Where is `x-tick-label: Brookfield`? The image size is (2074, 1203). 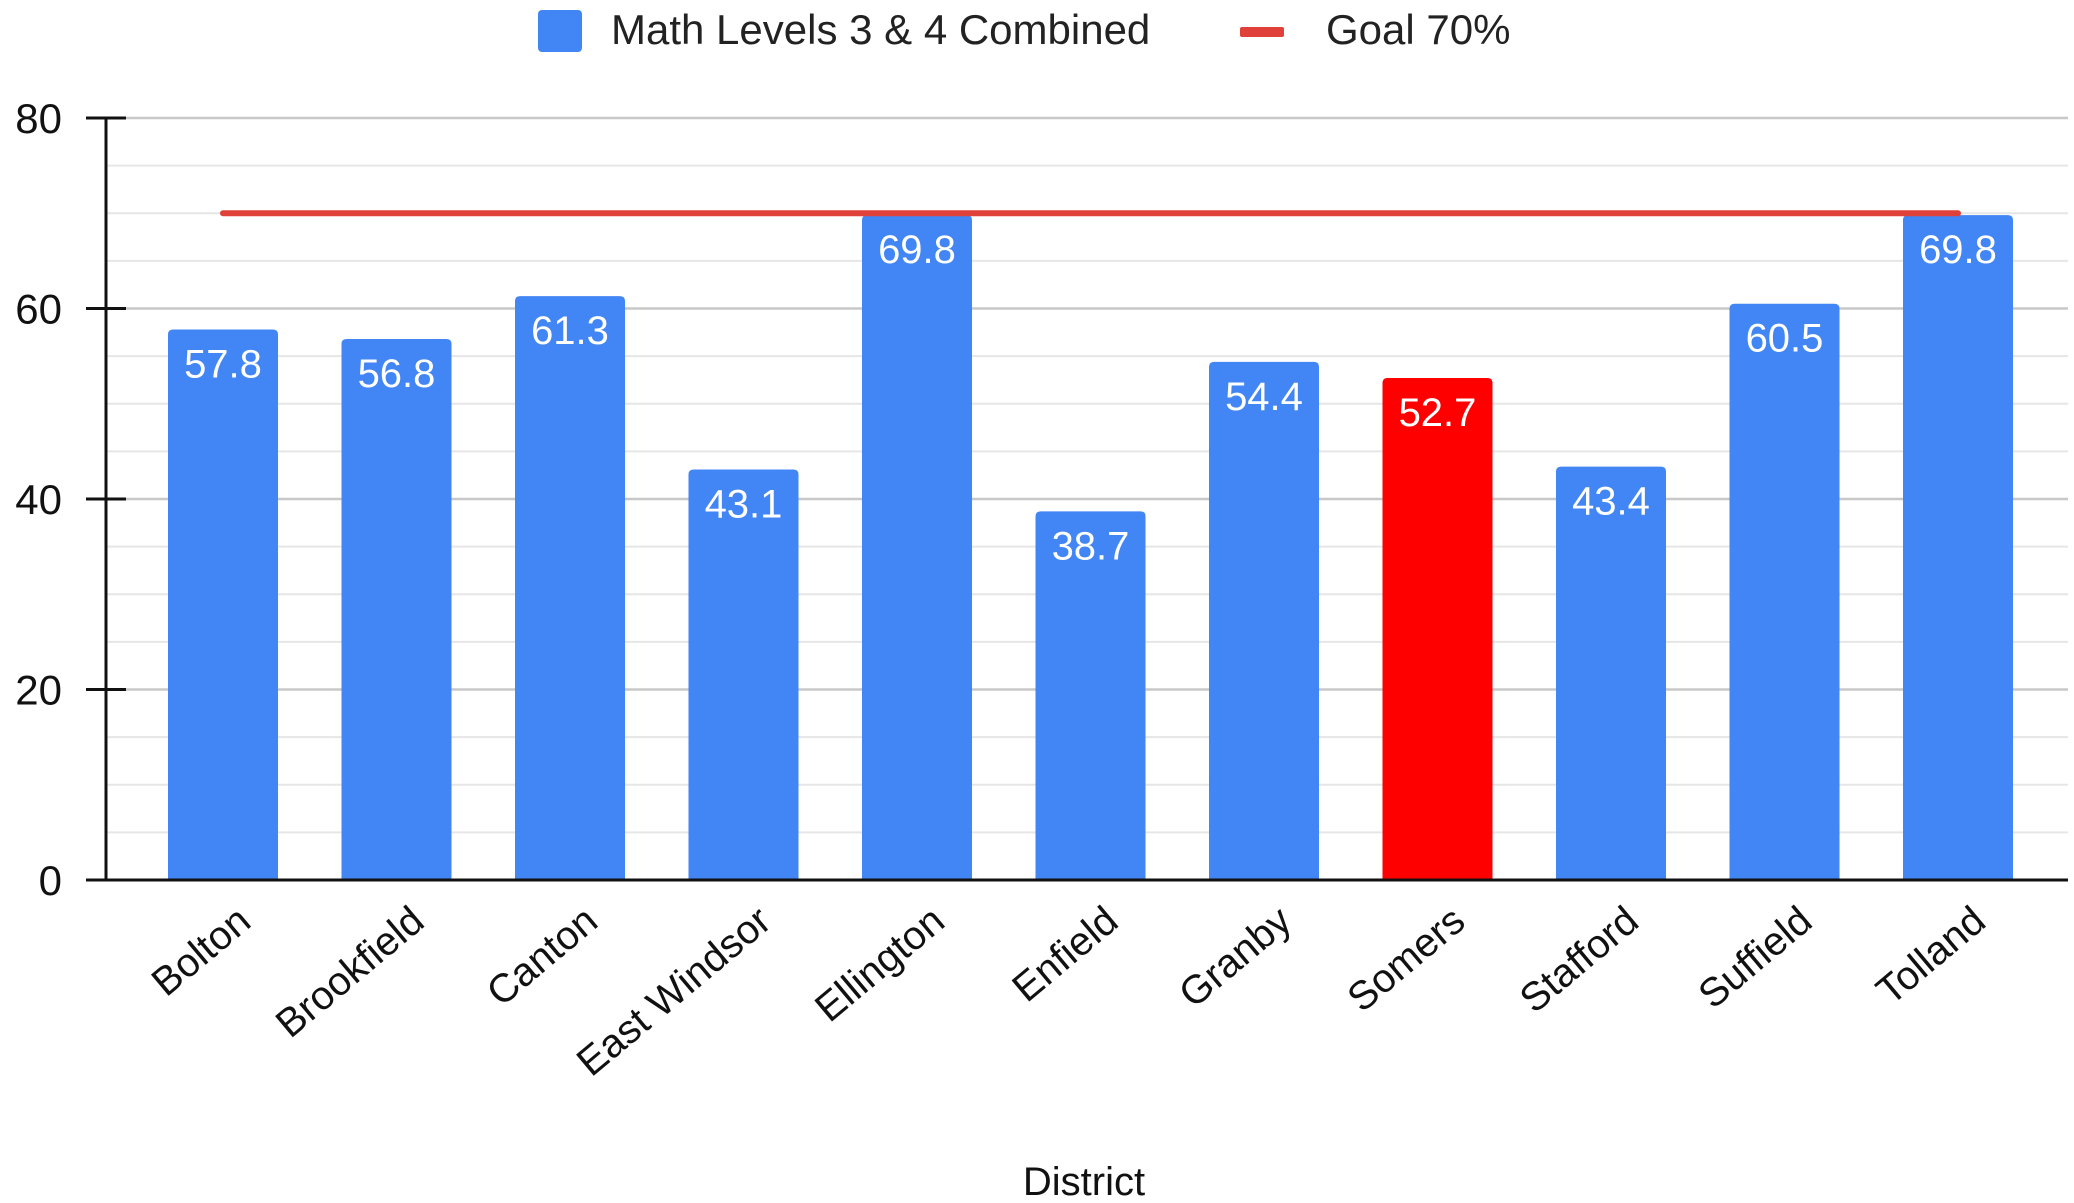 x-tick-label: Brookfield is located at coordinates (350, 972).